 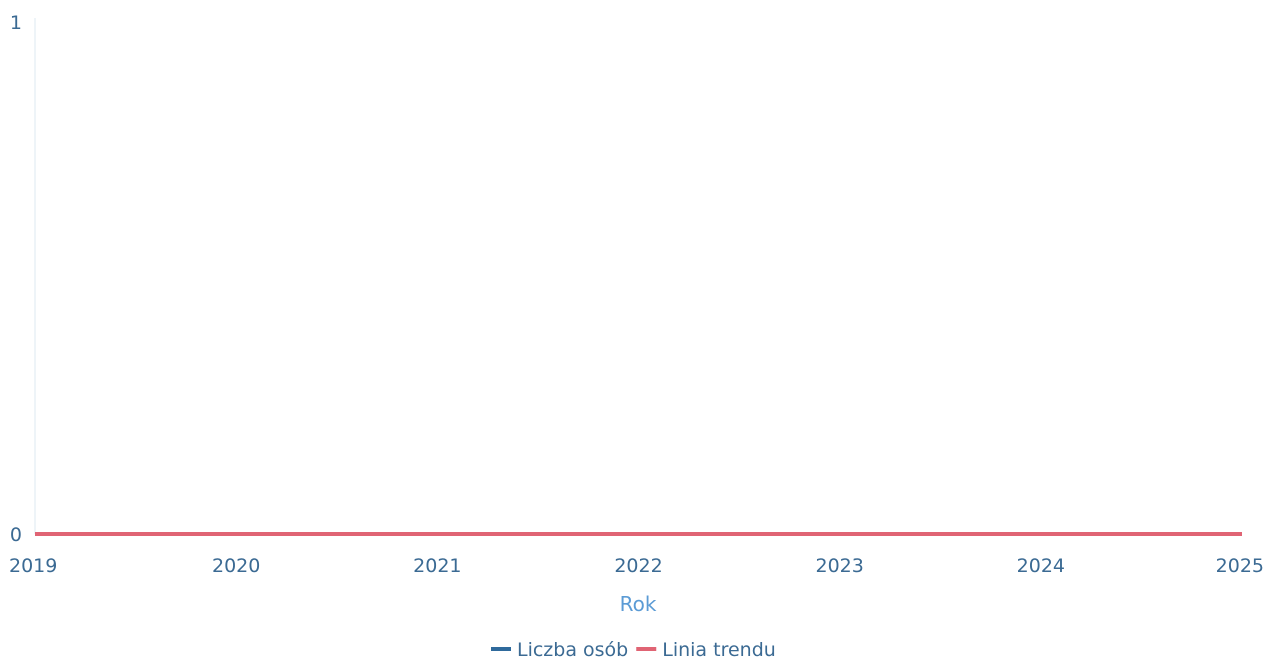 I want to click on x-tick-label: 2022, so click(x=638, y=566).